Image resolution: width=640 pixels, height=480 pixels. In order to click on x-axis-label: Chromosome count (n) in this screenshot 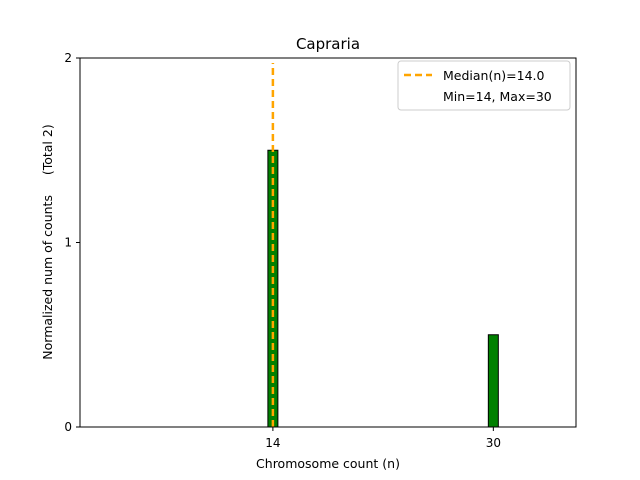, I will do `click(328, 463)`.